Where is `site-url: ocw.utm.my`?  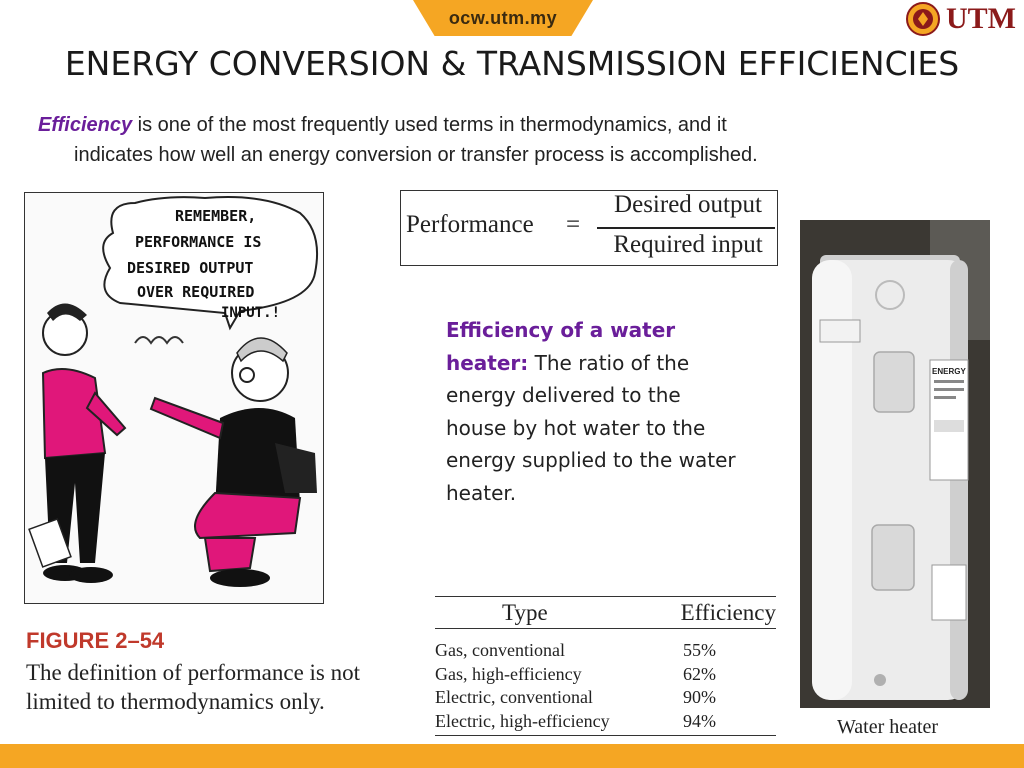
site-url: ocw.utm.my is located at coordinates (503, 17).